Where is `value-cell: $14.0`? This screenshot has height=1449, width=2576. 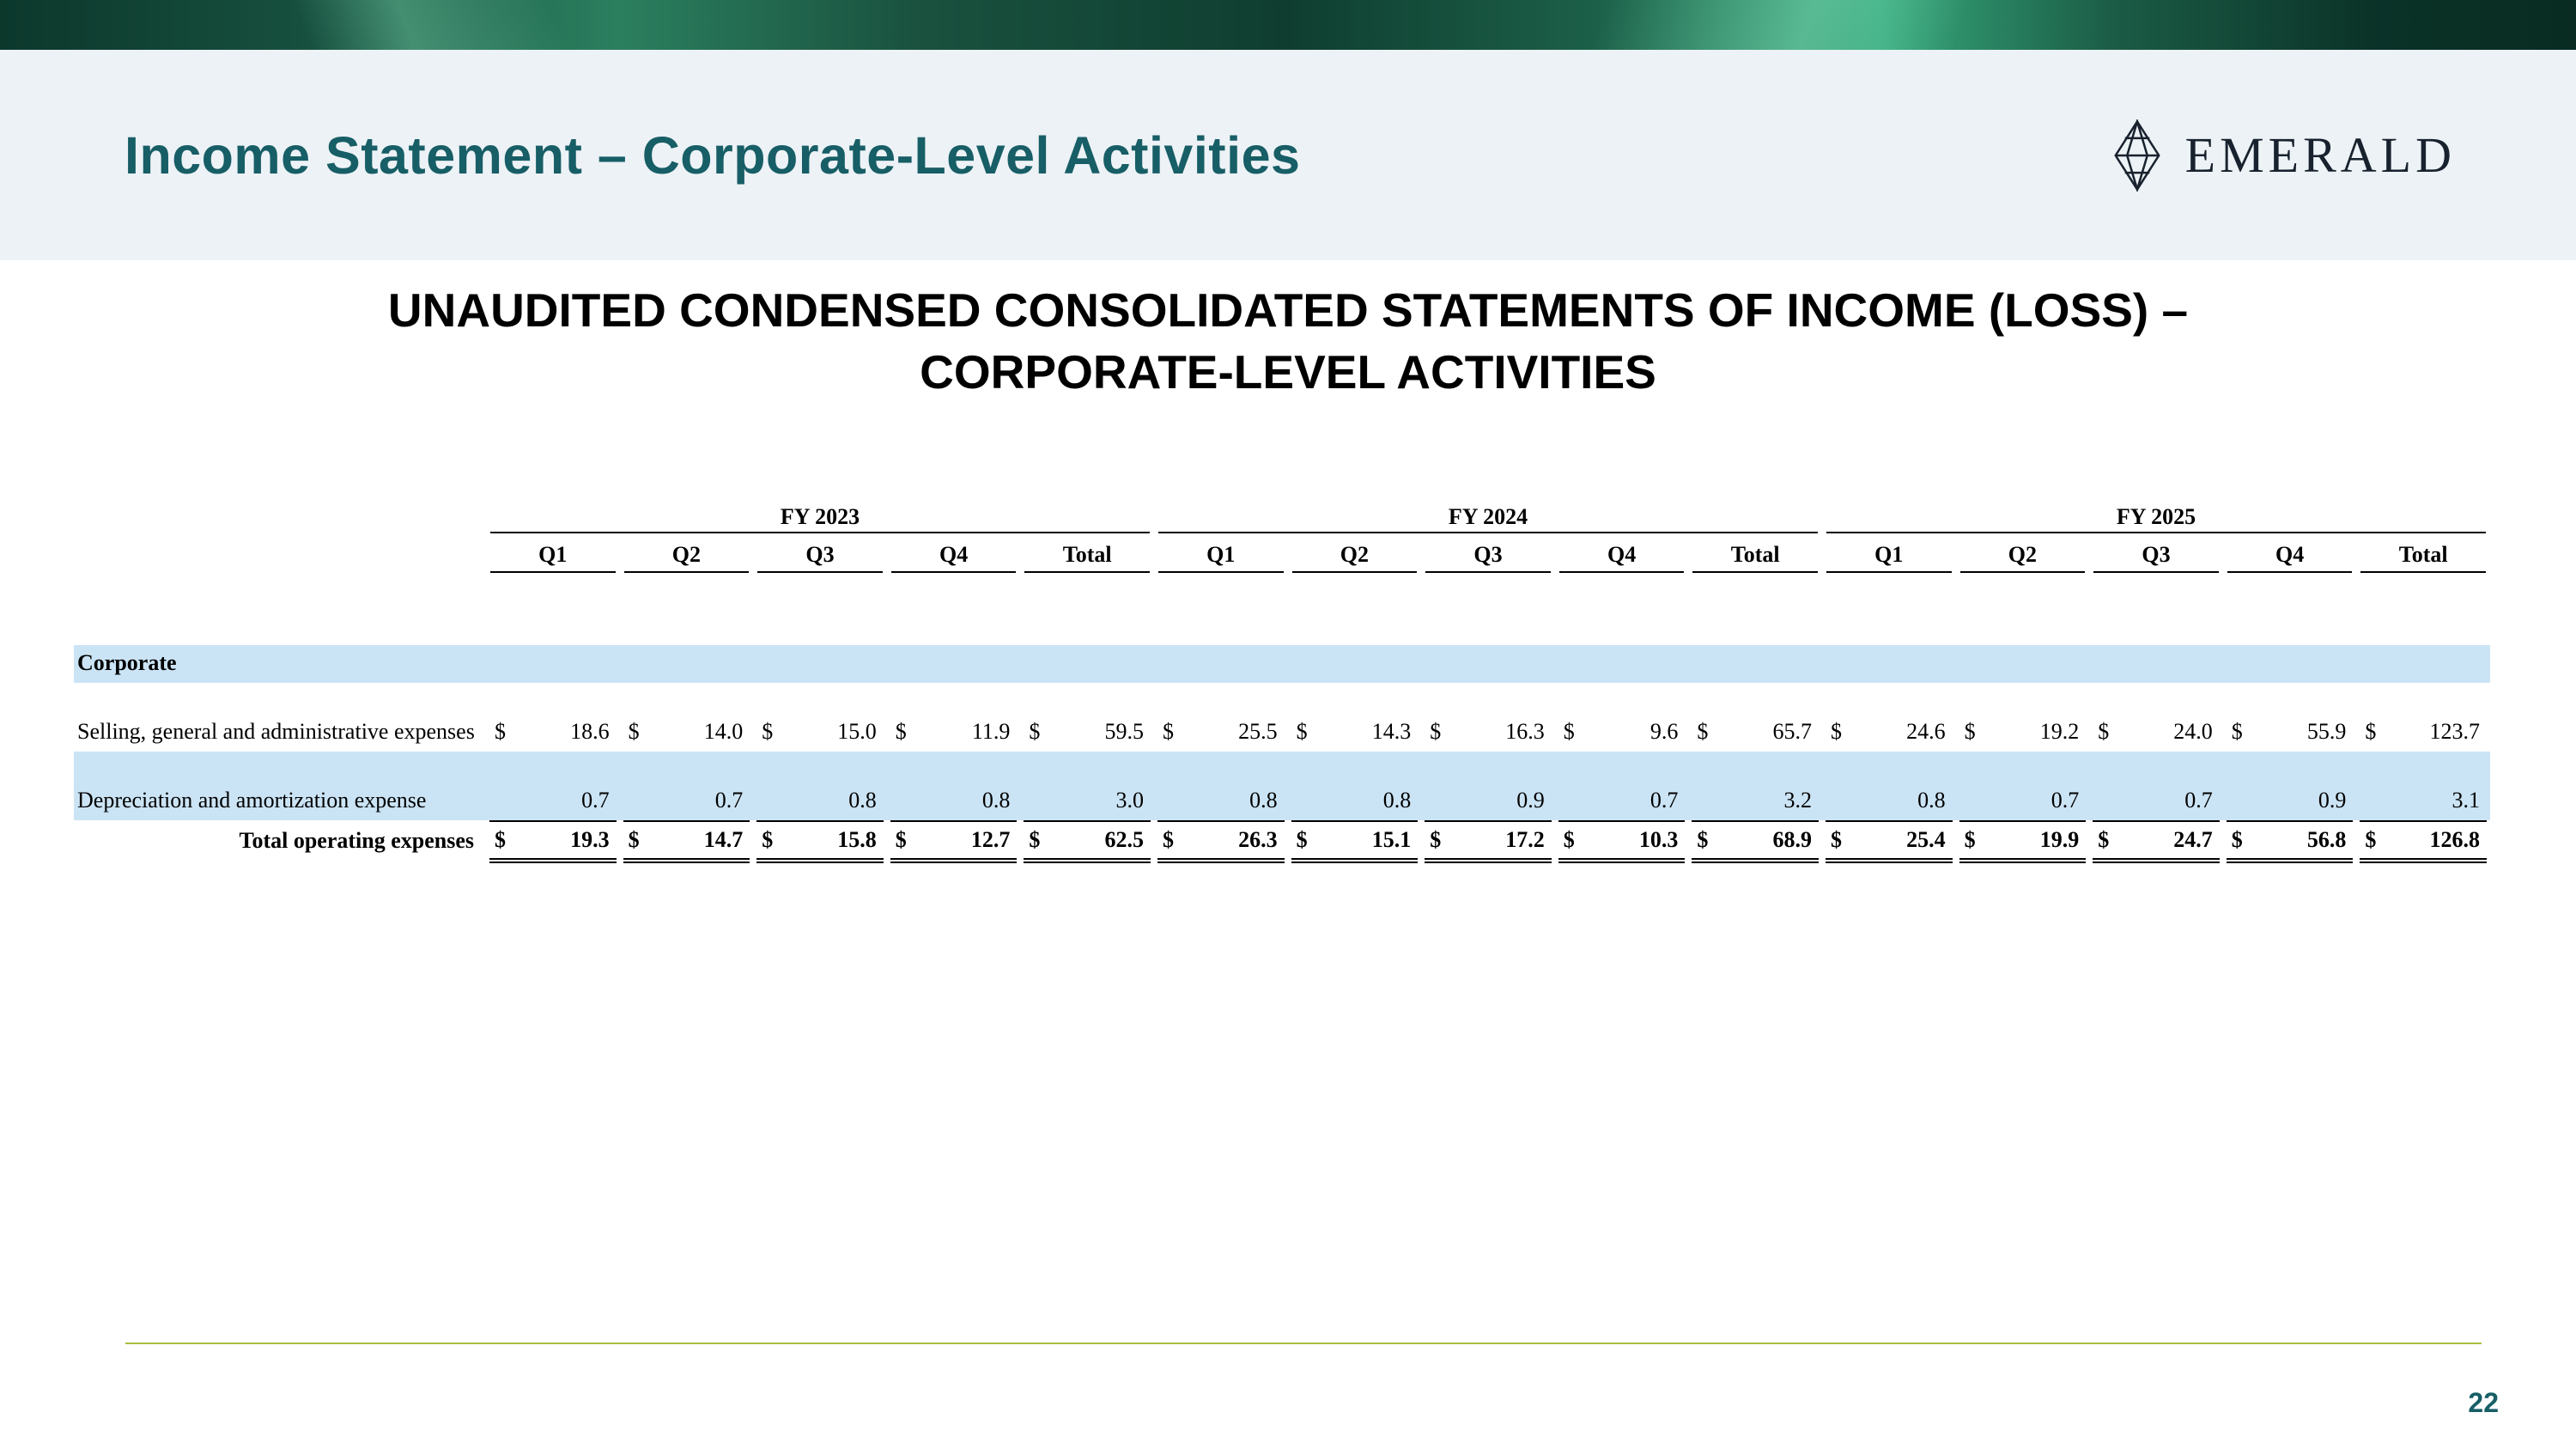 value-cell: $14.0 is located at coordinates (687, 735).